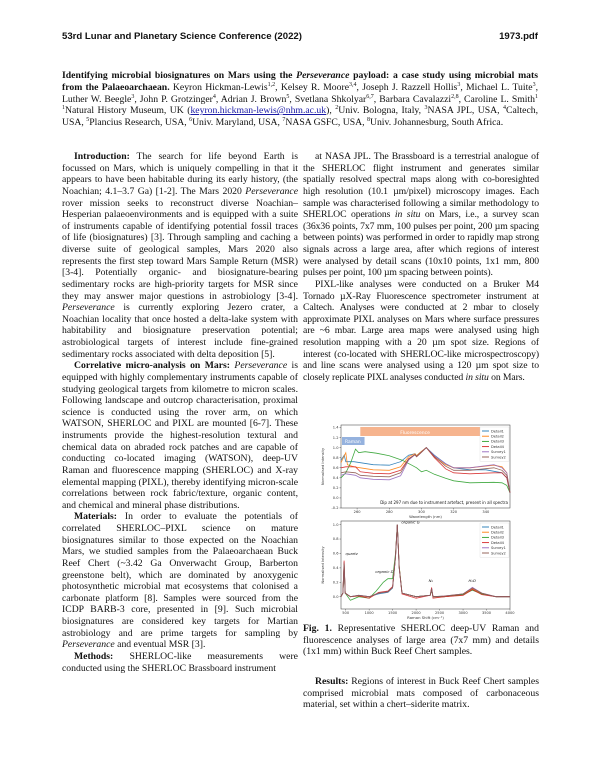  What do you see at coordinates (381, 111) in the screenshot?
I see `text-run: Univ. Bologna, Italy,` at bounding box center [381, 111].